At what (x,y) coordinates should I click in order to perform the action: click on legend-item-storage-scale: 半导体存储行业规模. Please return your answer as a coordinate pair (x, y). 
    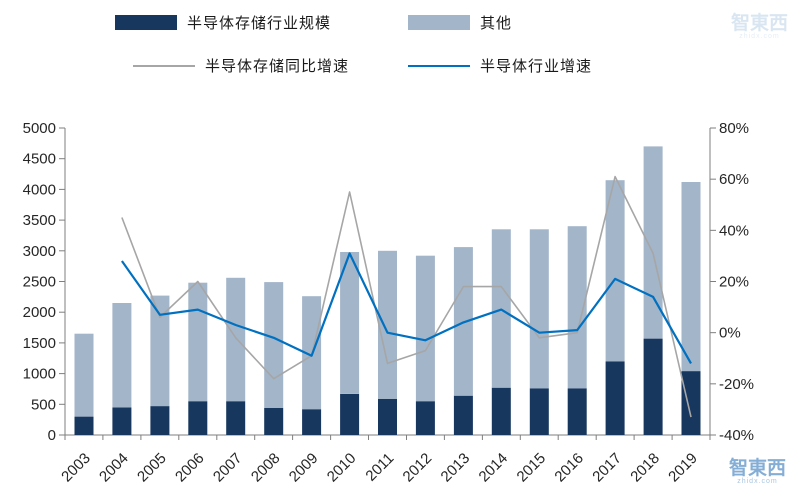
    Looking at the image, I should click on (223, 22).